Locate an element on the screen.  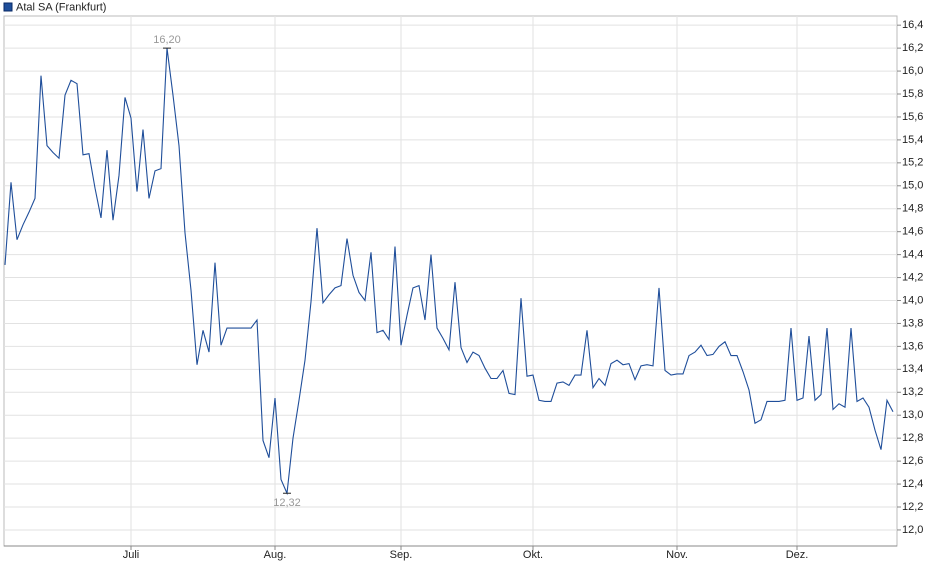
y-tick-label: 14,8 is located at coordinates (912, 209).